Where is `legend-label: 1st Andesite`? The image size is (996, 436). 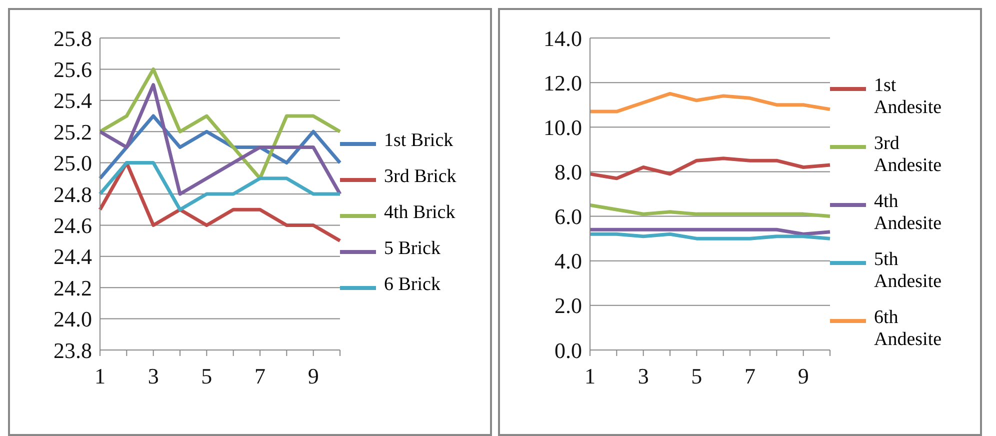
legend-label: 1st Andesite is located at coordinates (908, 97).